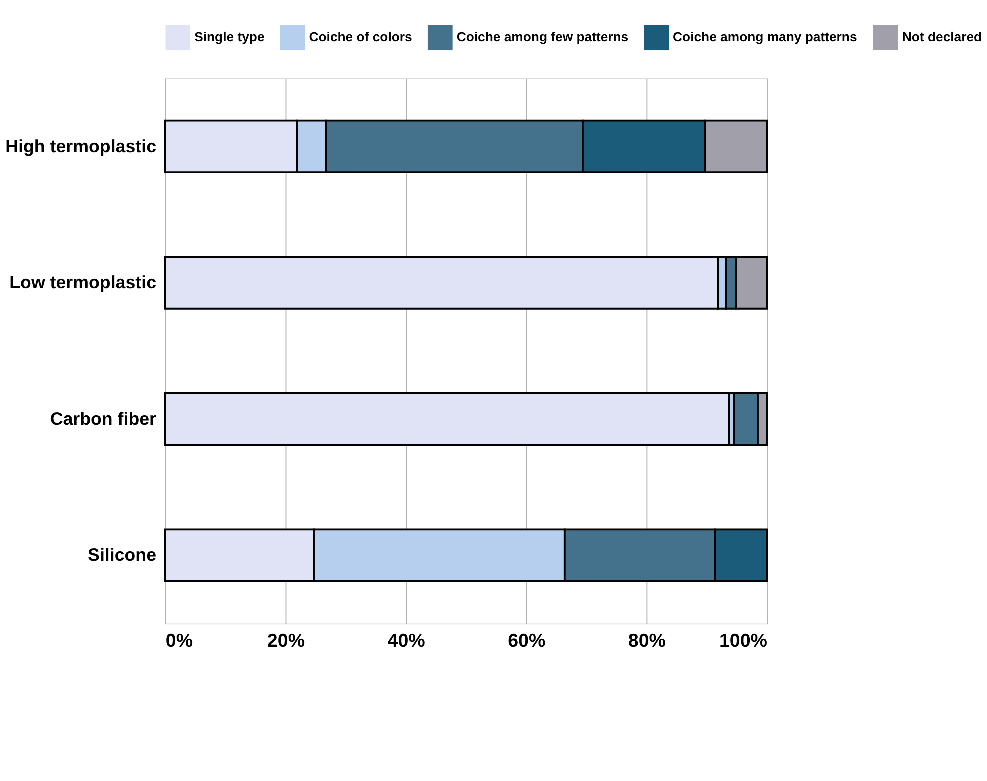  What do you see at coordinates (542, 37) in the screenshot?
I see `legend-label: Coiche among few patterns` at bounding box center [542, 37].